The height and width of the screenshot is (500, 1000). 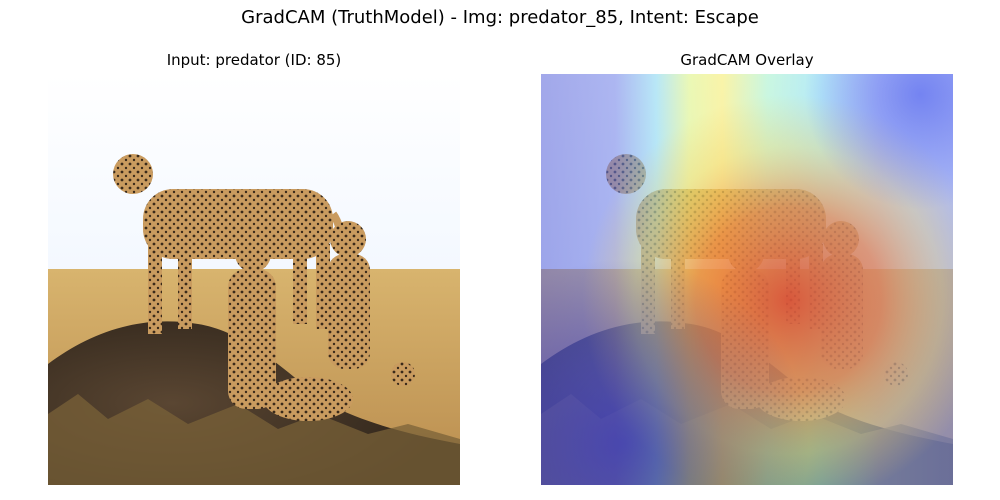 What do you see at coordinates (254, 439) in the screenshot?
I see `foreground-grass` at bounding box center [254, 439].